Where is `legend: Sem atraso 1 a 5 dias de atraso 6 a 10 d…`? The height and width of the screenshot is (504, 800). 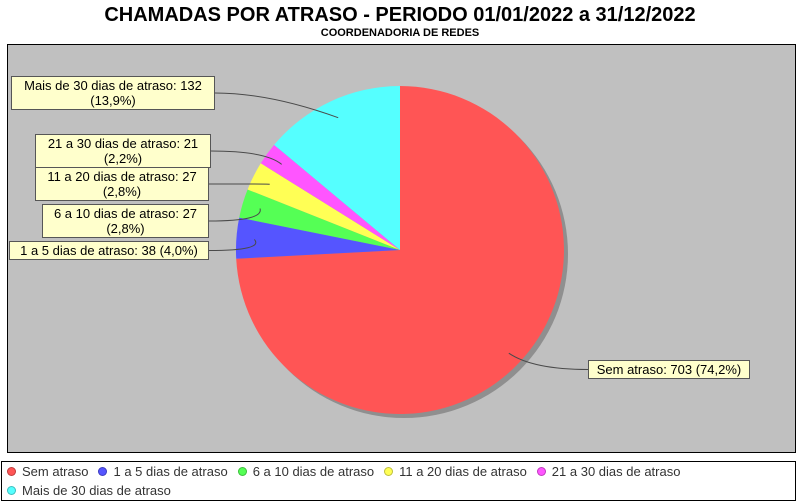
legend: Sem atraso 1 a 5 dias de atraso 6 a 10 d… is located at coordinates (398, 481).